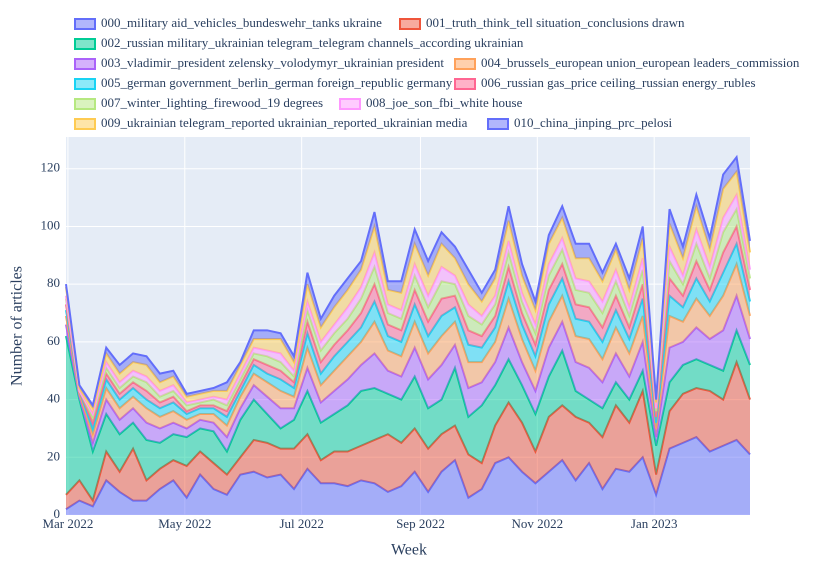 The image size is (830, 587). I want to click on x-tick-label: Mar 2022, so click(67, 523).